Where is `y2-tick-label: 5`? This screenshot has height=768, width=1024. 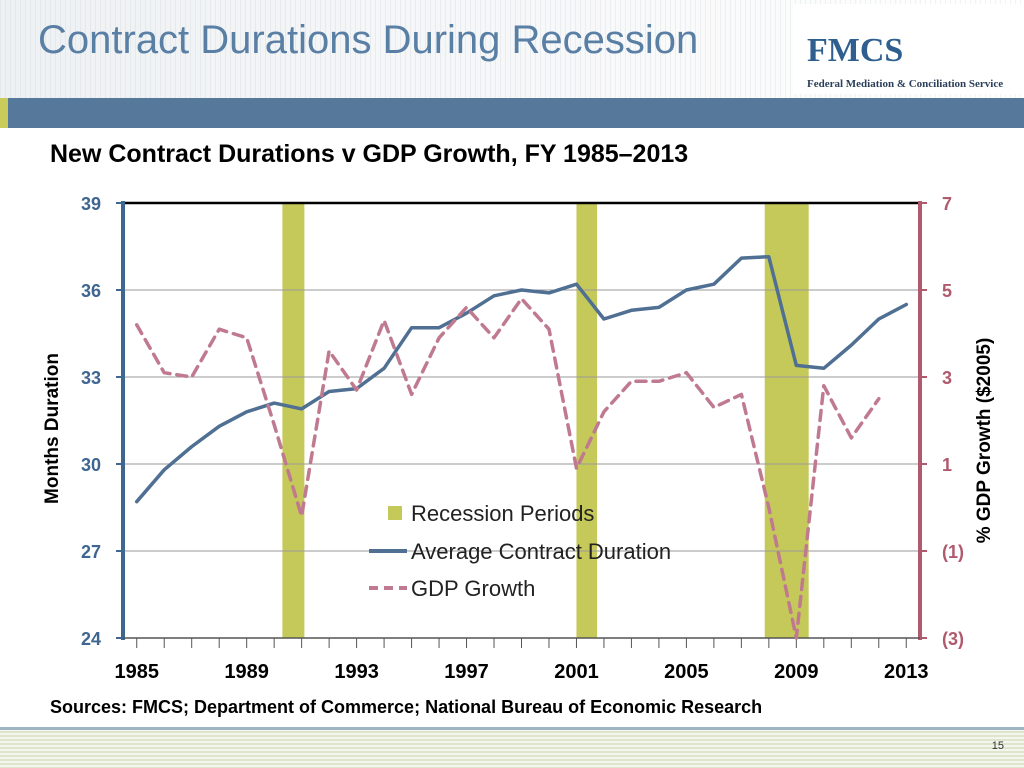
y2-tick-label: 5 is located at coordinates (947, 291).